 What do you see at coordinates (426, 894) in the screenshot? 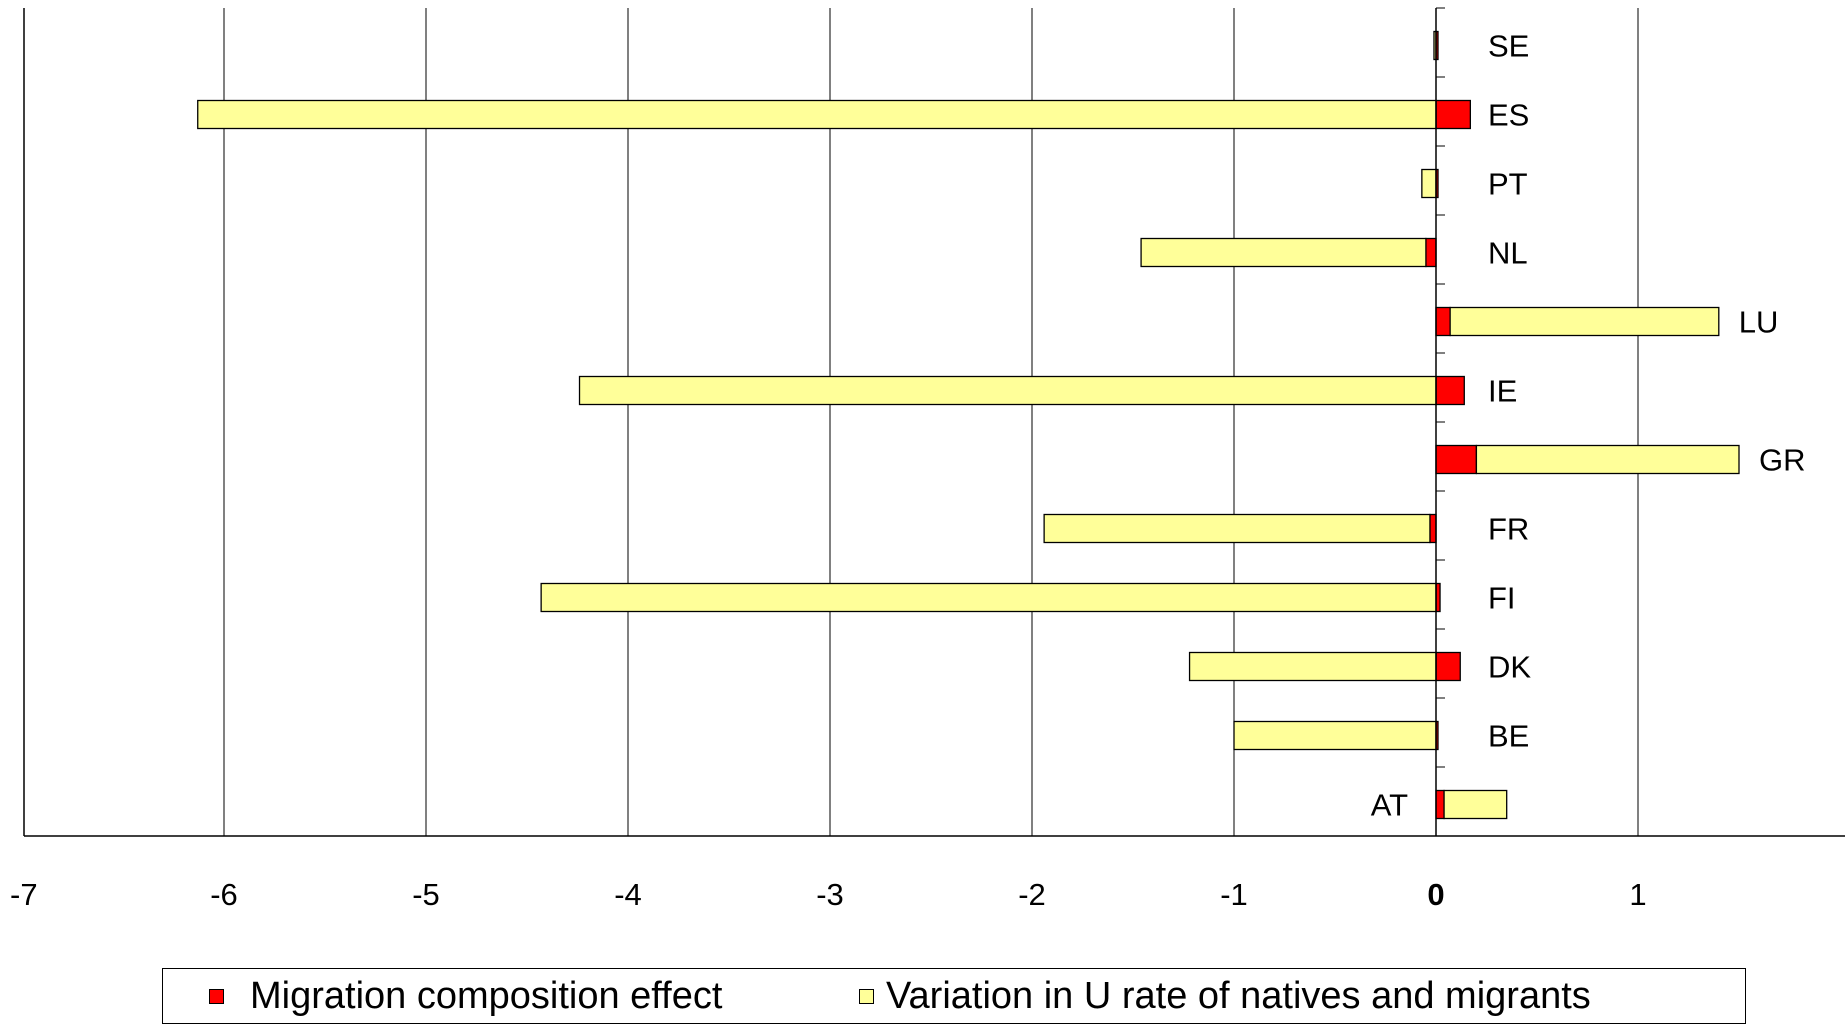
I see `x-tick-label: -5` at bounding box center [426, 894].